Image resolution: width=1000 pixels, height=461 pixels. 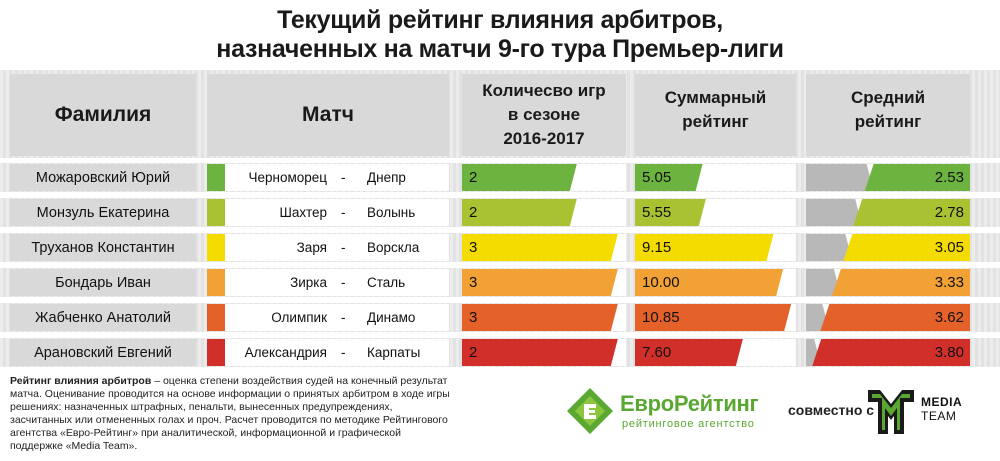 What do you see at coordinates (328, 212) in the screenshot?
I see `match-cell: Шахтер - Волынь` at bounding box center [328, 212].